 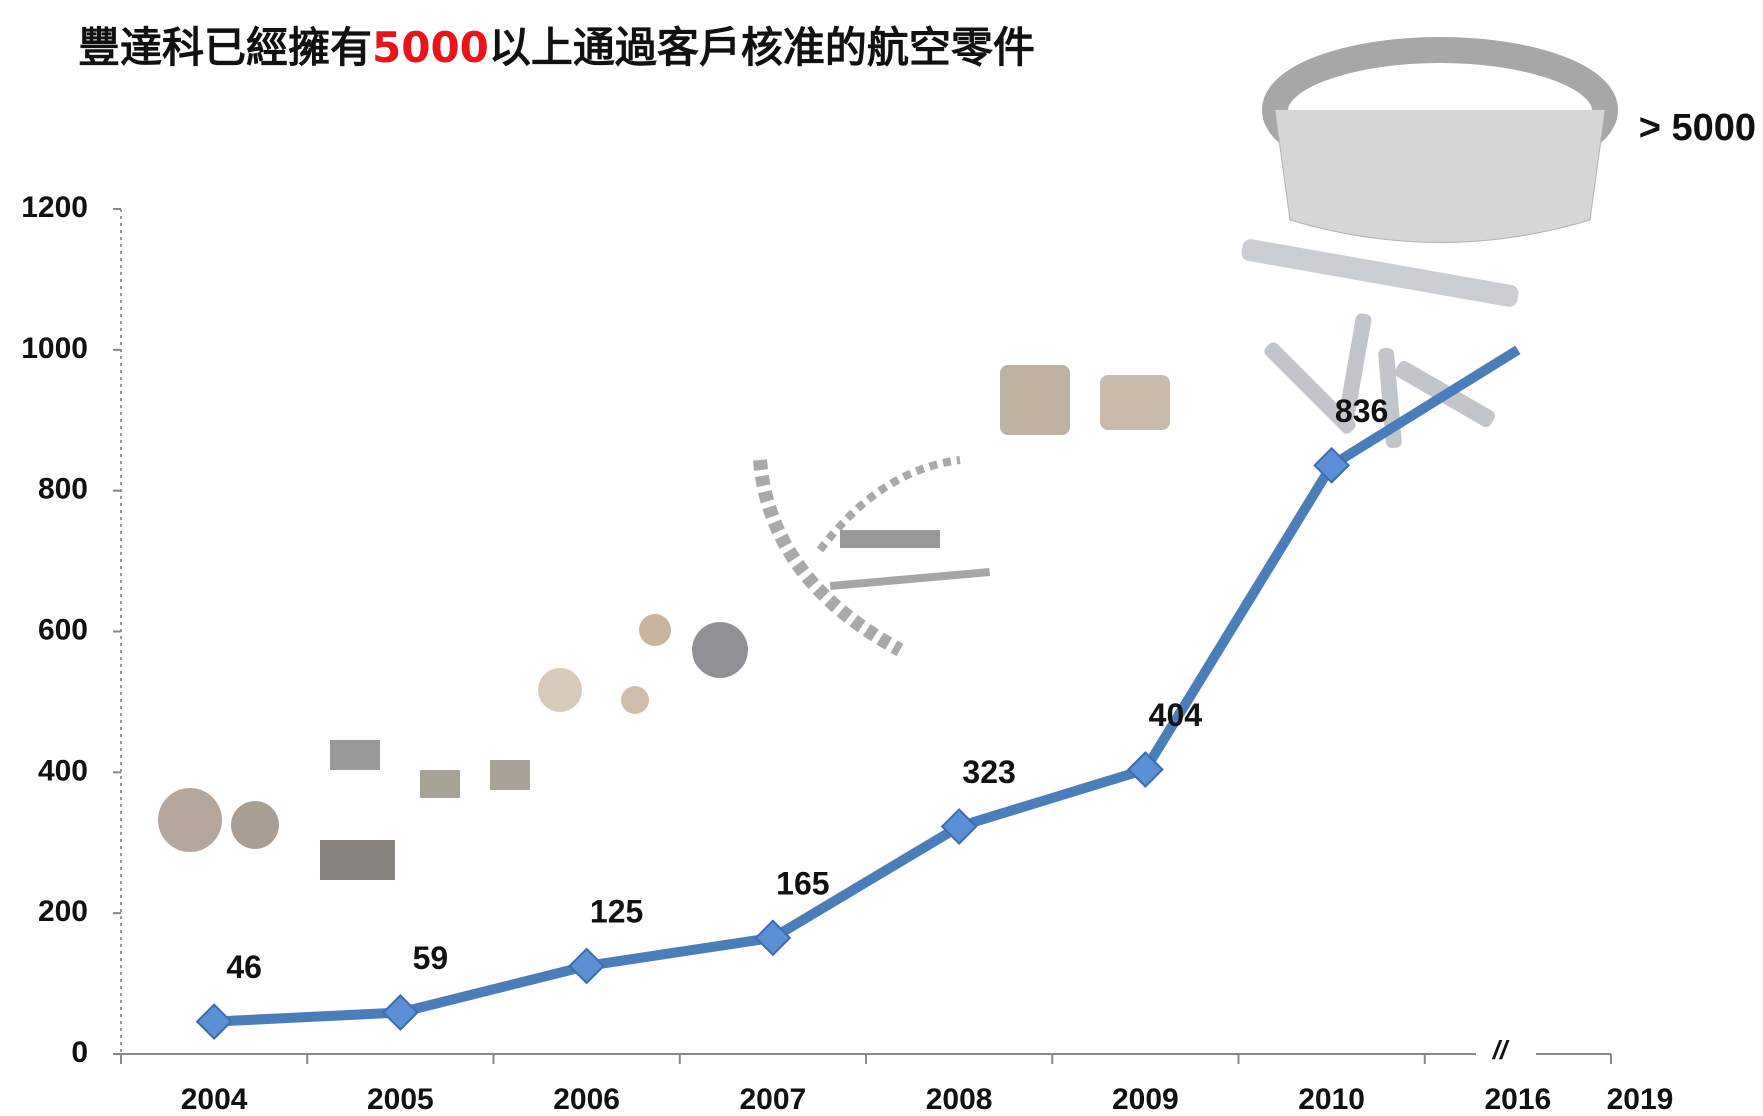 What do you see at coordinates (773, 1099) in the screenshot?
I see `x-tick-label: 2007` at bounding box center [773, 1099].